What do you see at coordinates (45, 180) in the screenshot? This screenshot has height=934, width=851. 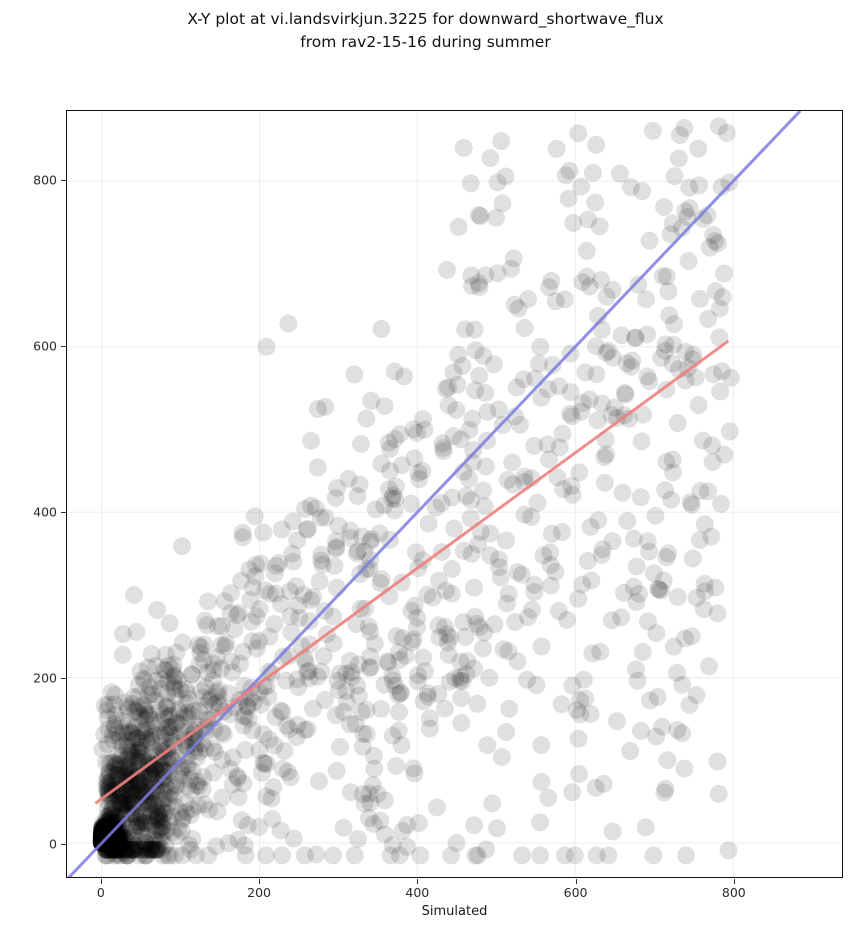 I see `y-tick-label: 800` at bounding box center [45, 180].